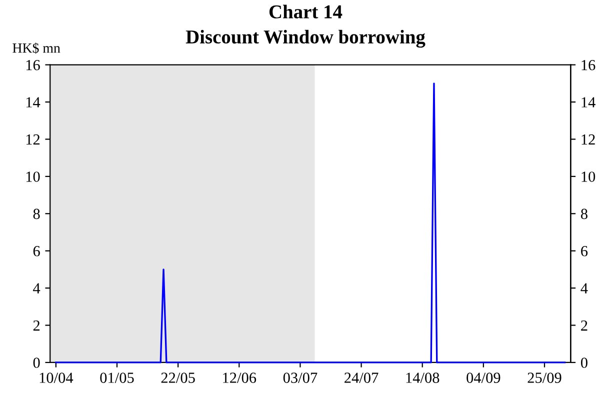 The width and height of the screenshot is (611, 405). Describe the element at coordinates (36, 363) in the screenshot. I see `y-tick-label: 0` at that location.